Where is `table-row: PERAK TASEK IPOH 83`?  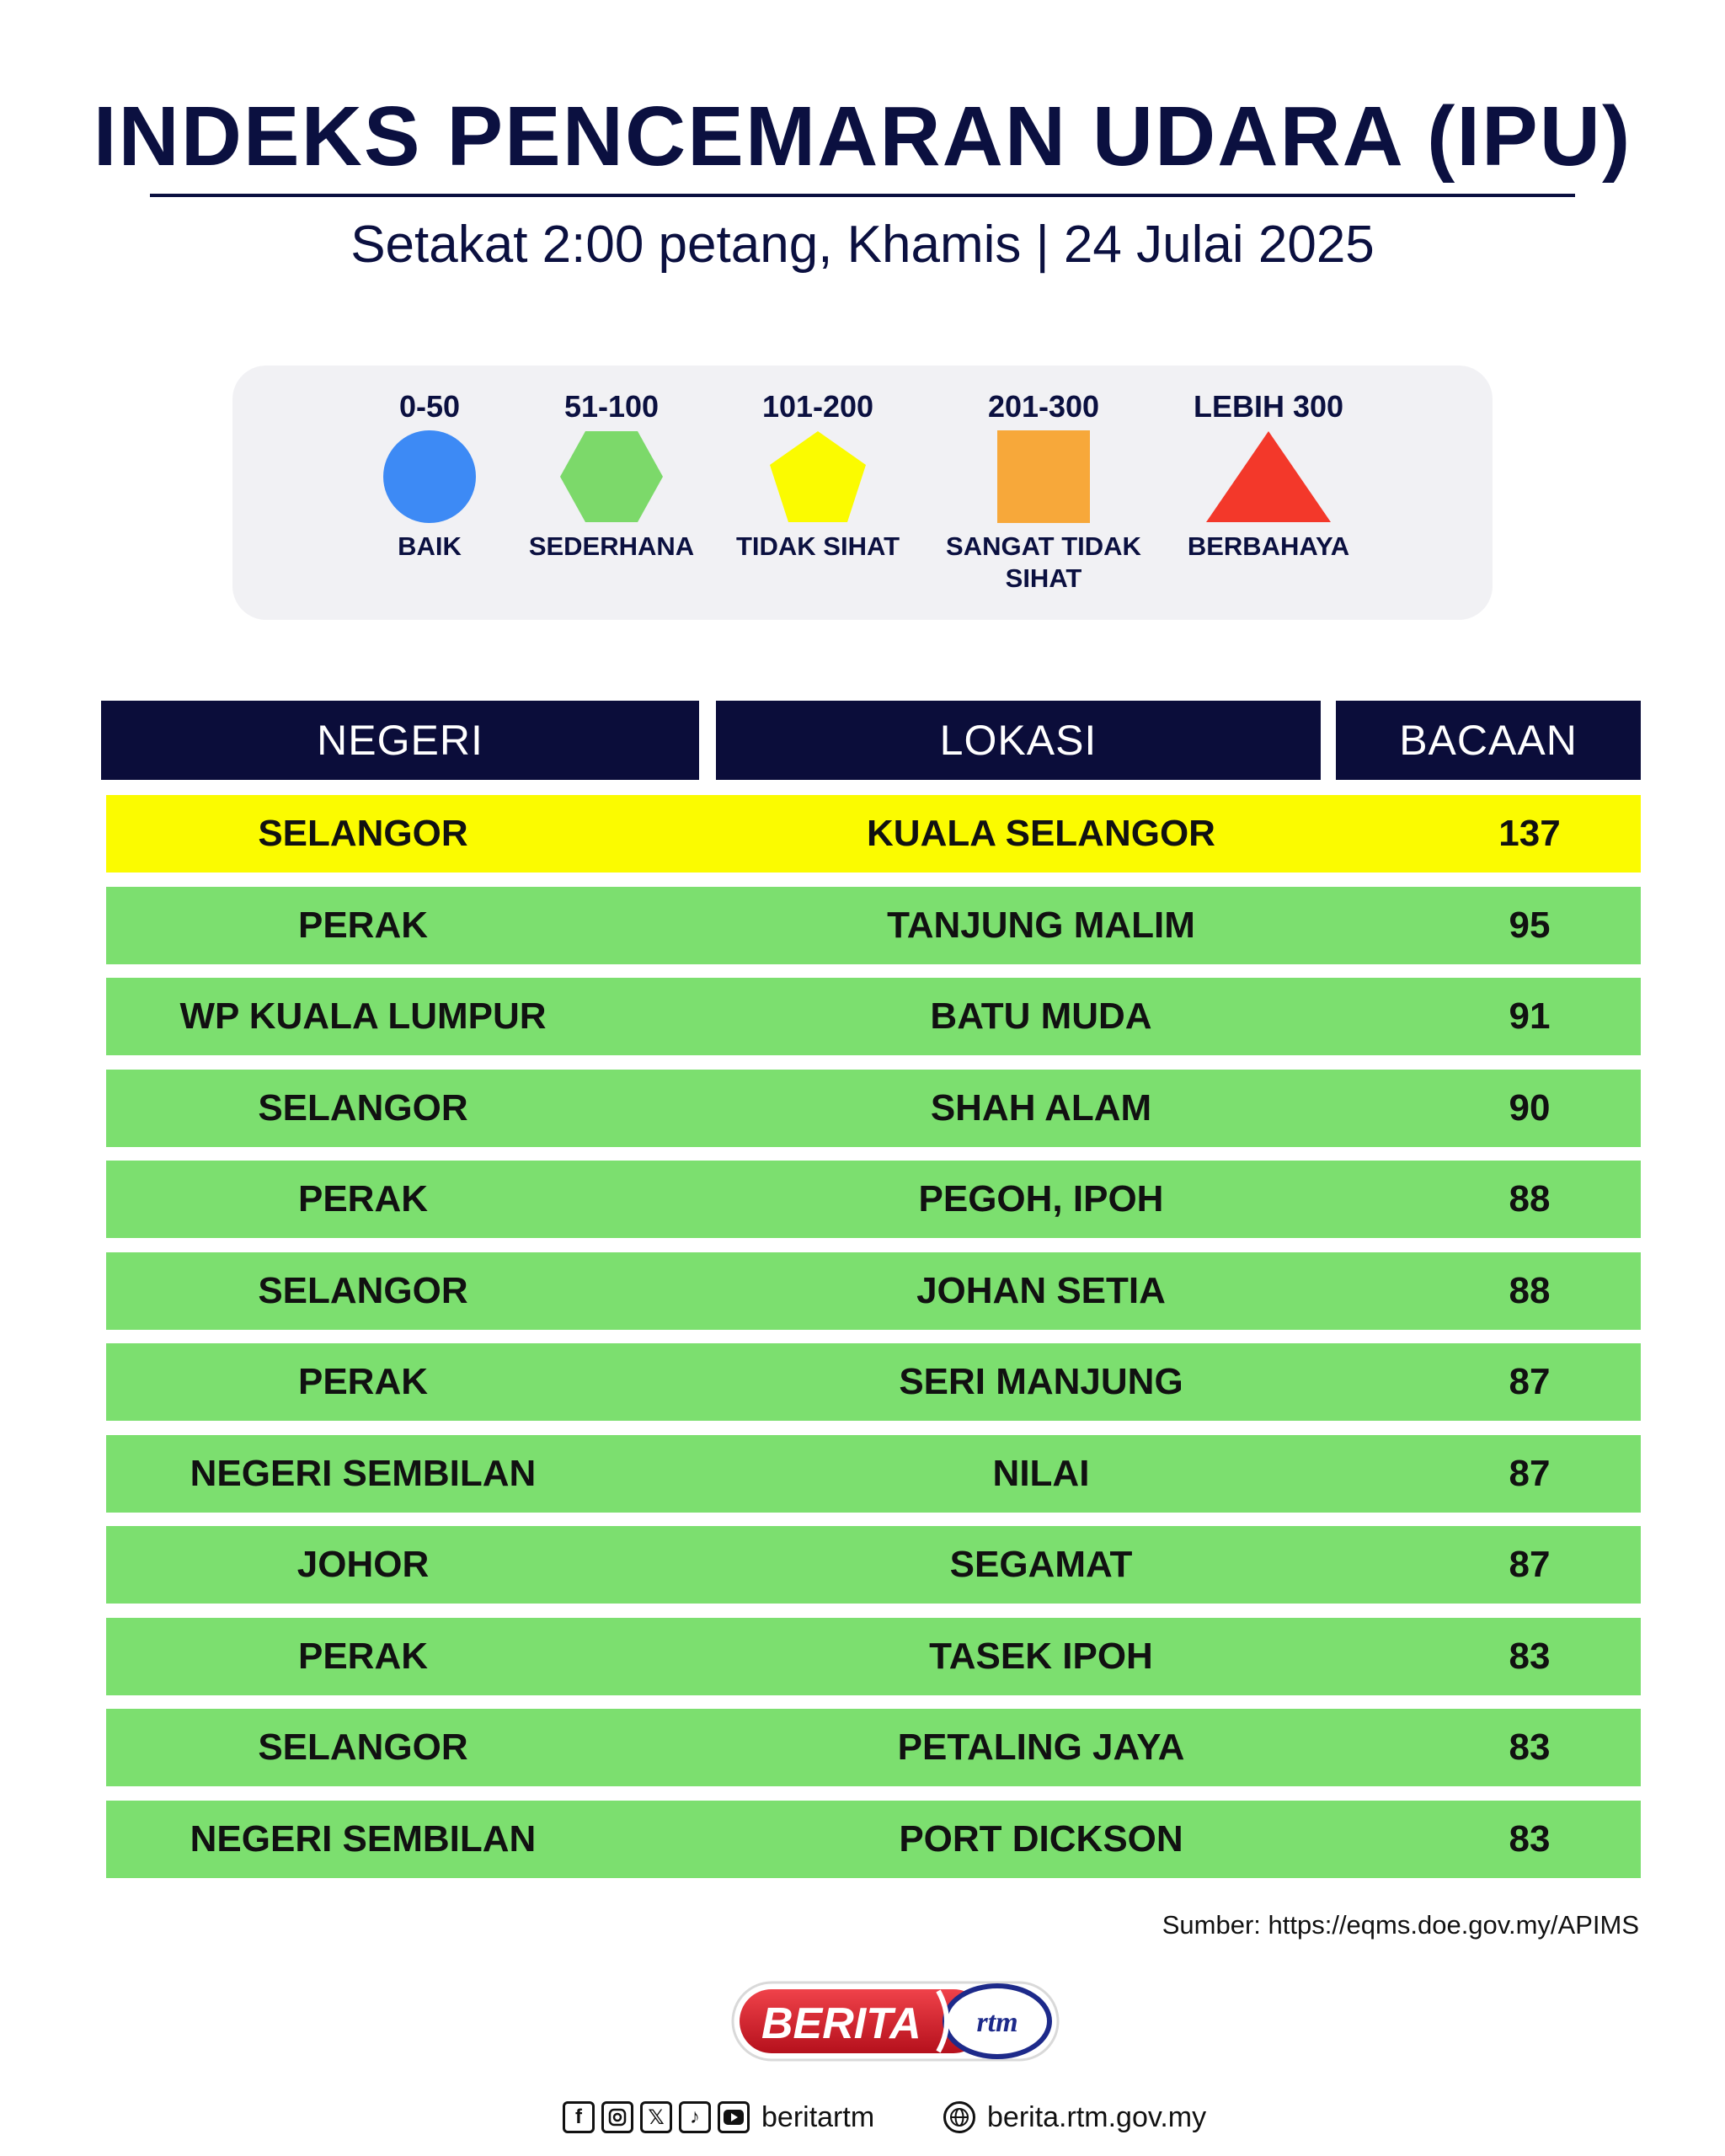
table-row: PERAK TASEK IPOH 83 is located at coordinates (873, 1656).